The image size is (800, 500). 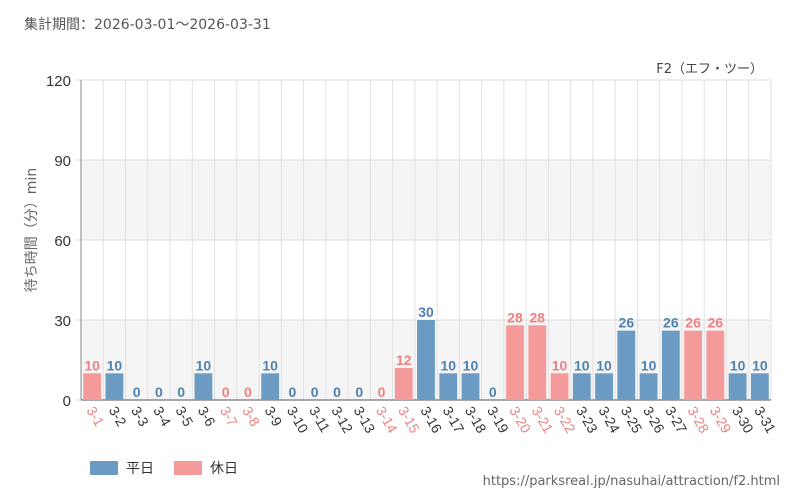 What do you see at coordinates (476, 420) in the screenshot?
I see `x-tick-label: 3-18` at bounding box center [476, 420].